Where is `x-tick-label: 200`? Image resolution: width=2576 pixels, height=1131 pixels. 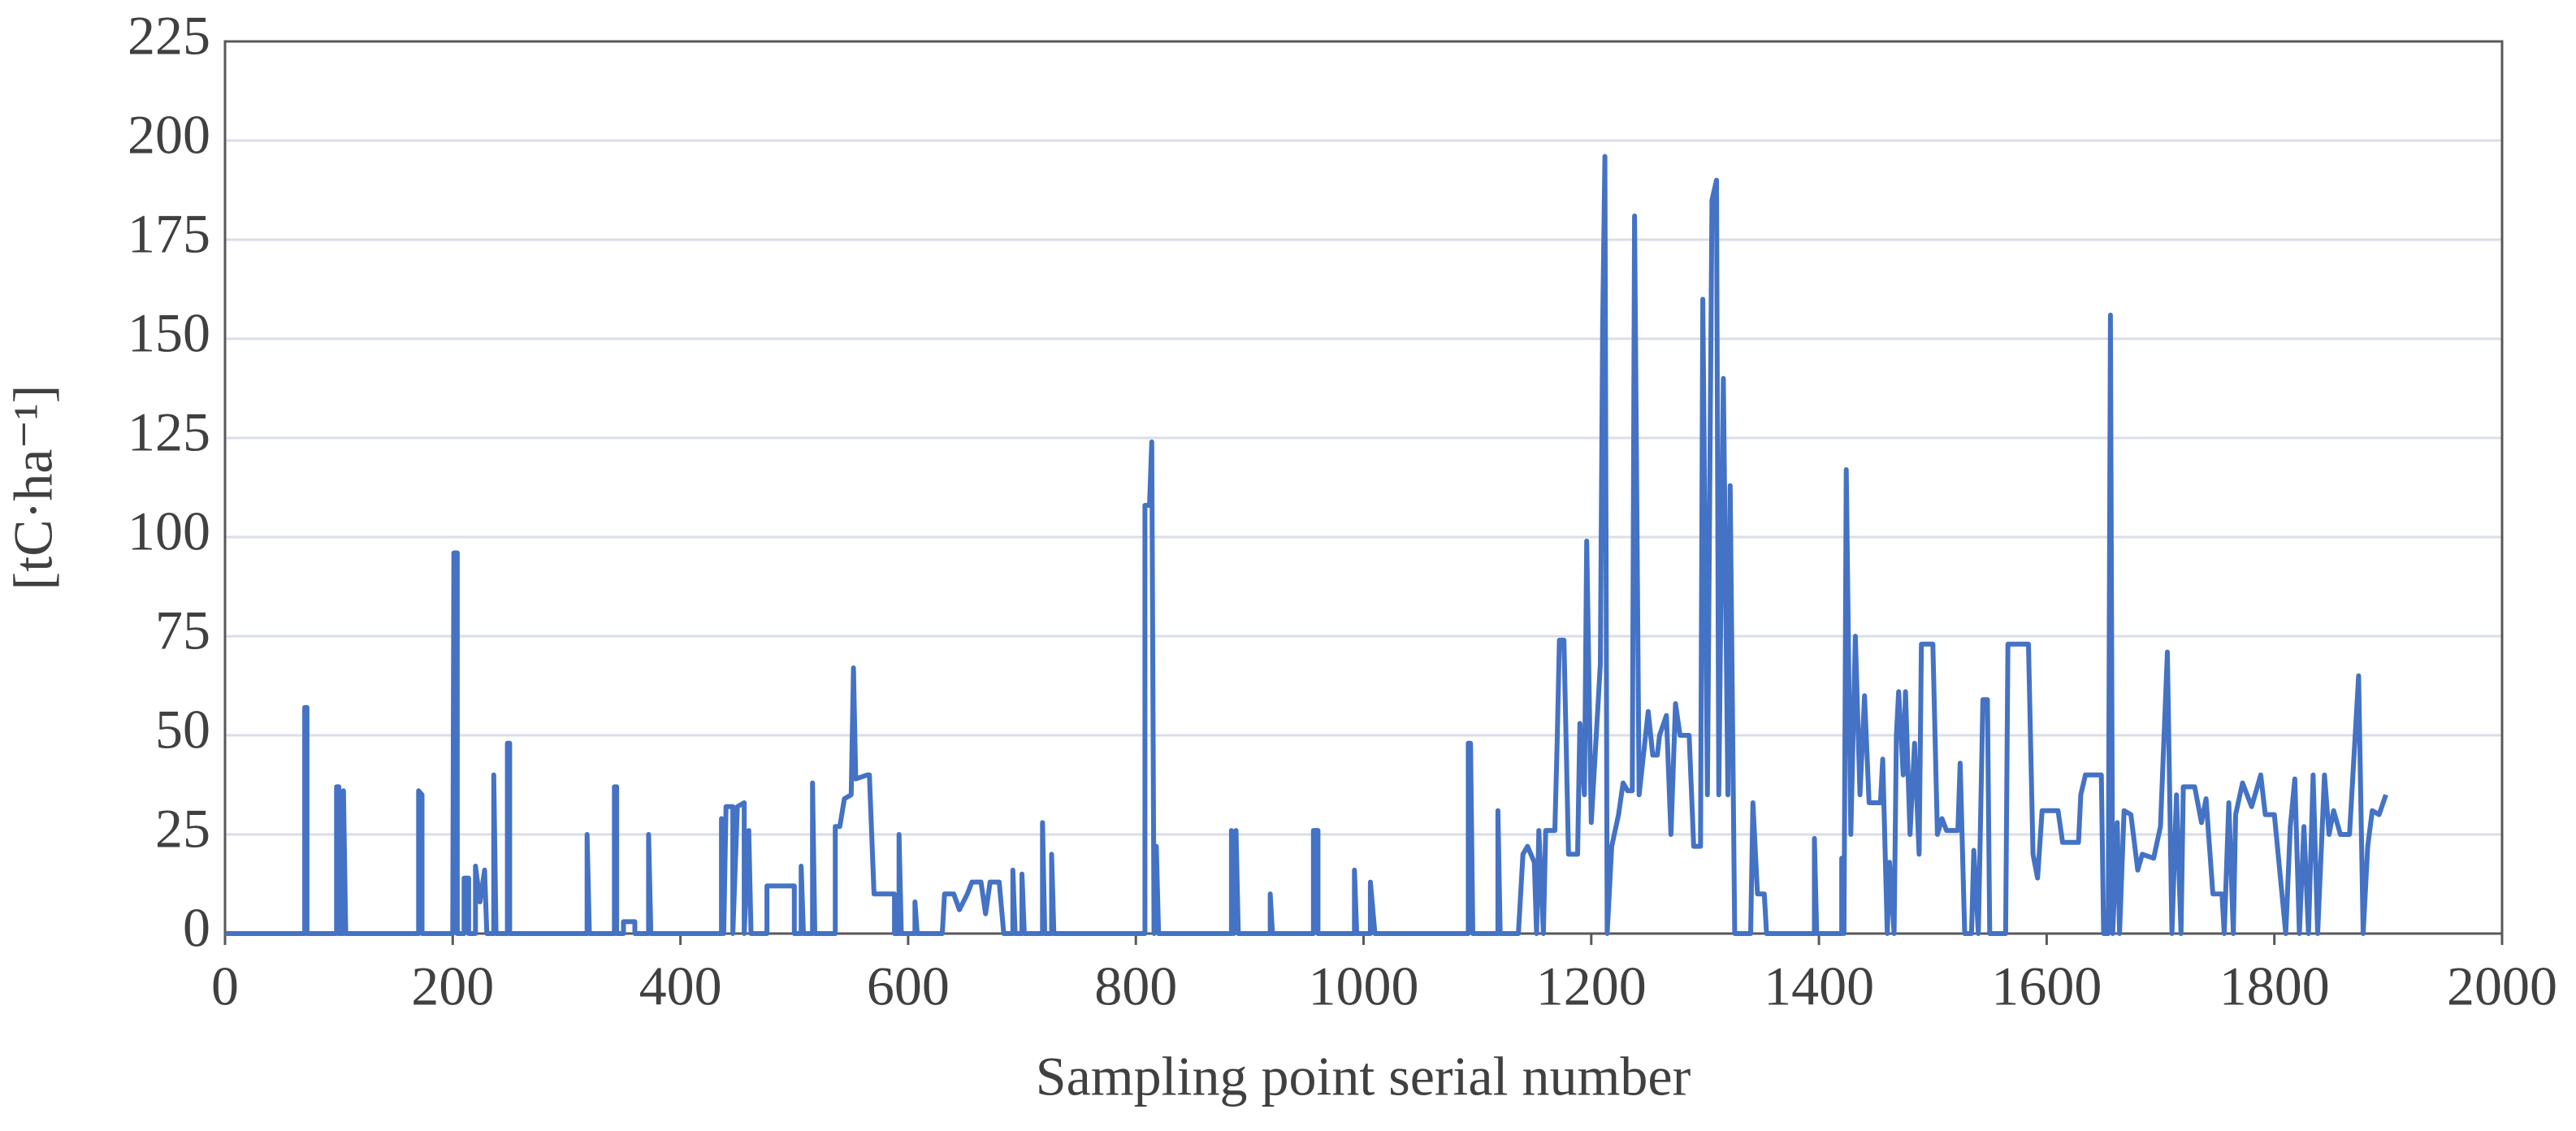 x-tick-label: 200 is located at coordinates (452, 986).